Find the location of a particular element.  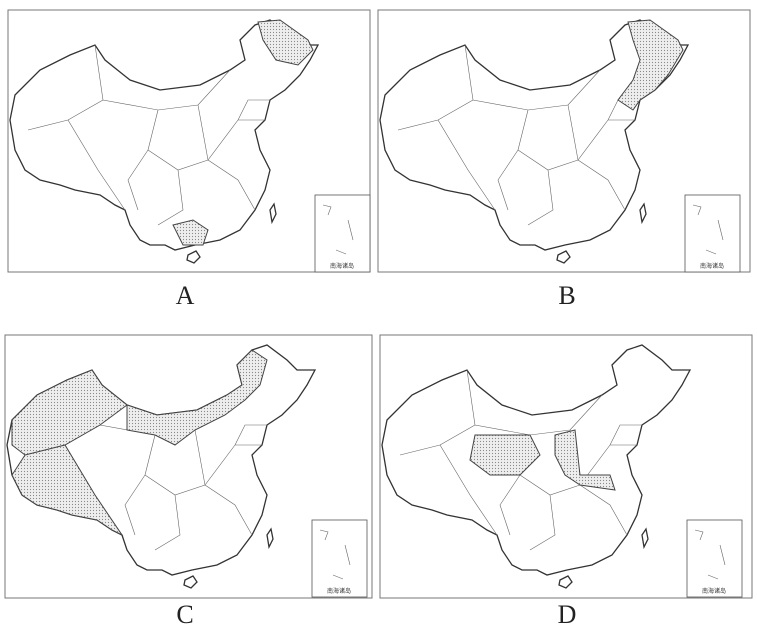

panel-label: D is located at coordinates (567, 614).